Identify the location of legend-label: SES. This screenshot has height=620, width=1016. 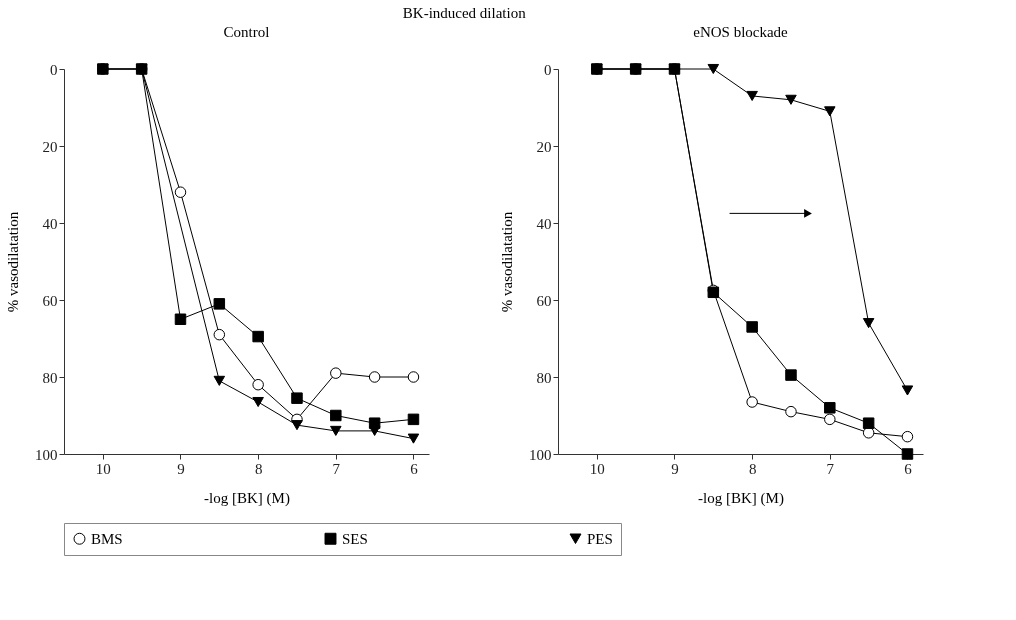
(355, 538).